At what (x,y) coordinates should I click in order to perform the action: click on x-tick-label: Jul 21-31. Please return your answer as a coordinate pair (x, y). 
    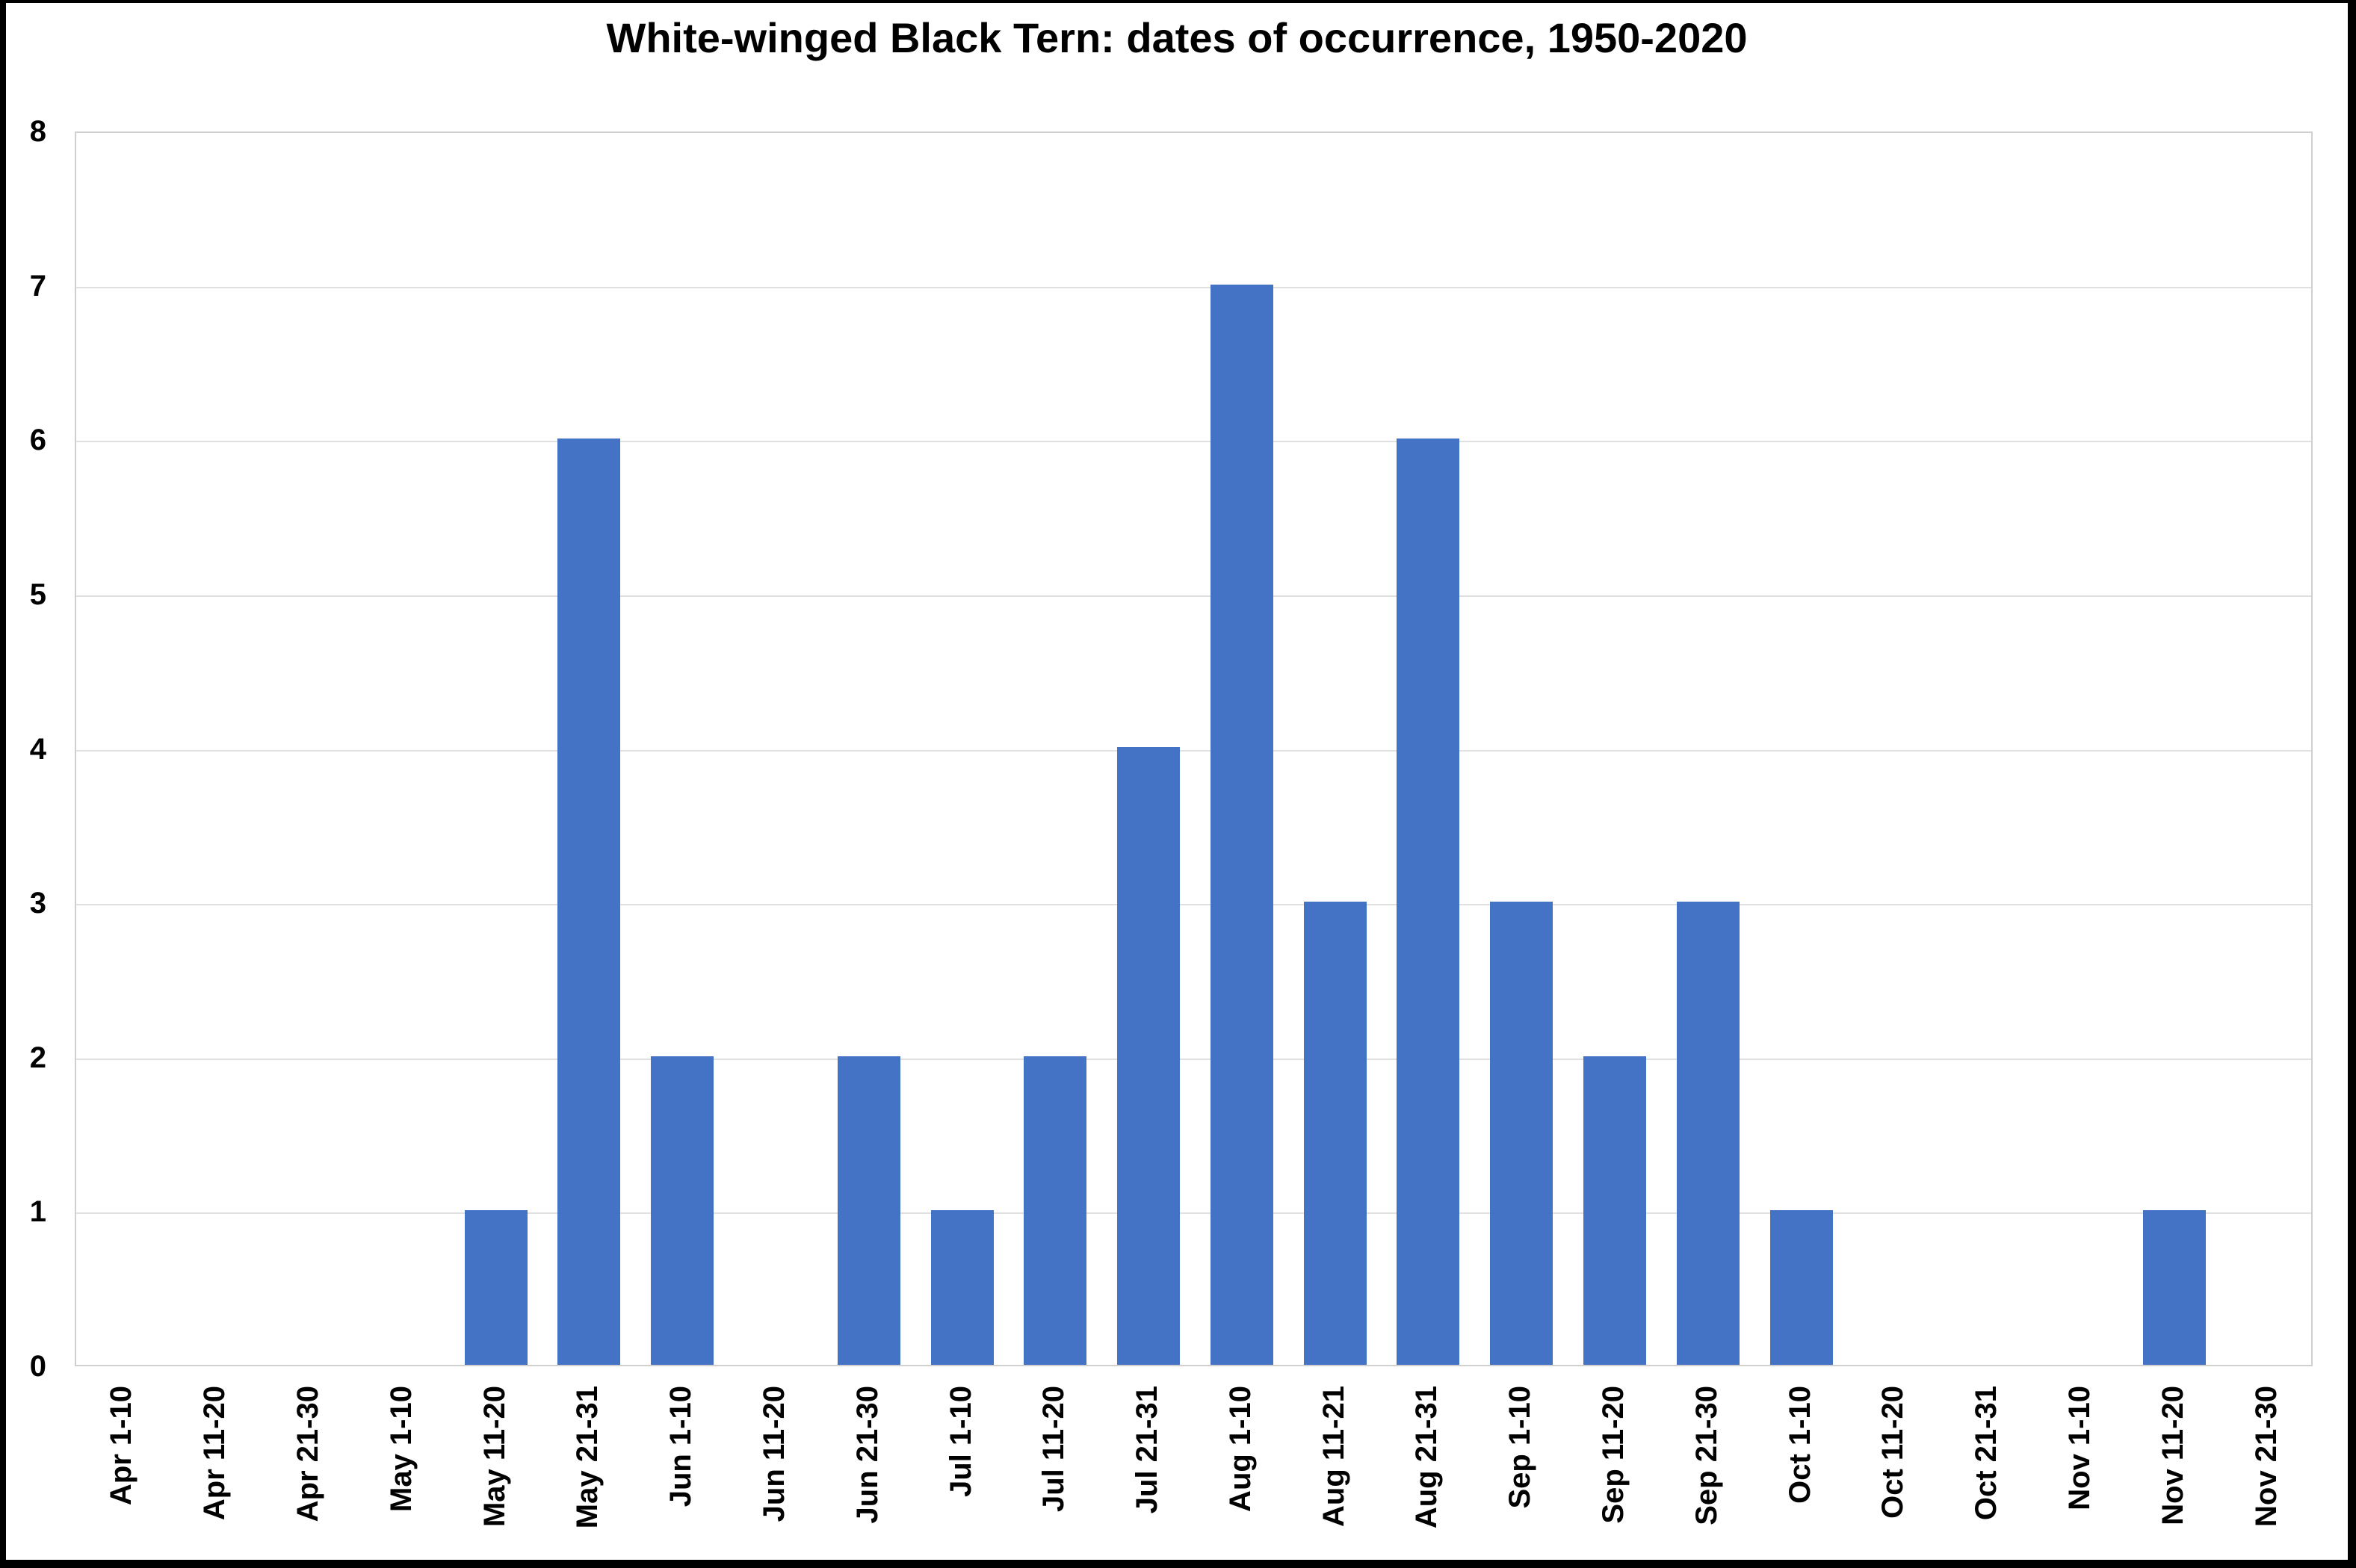
    Looking at the image, I should click on (1147, 1450).